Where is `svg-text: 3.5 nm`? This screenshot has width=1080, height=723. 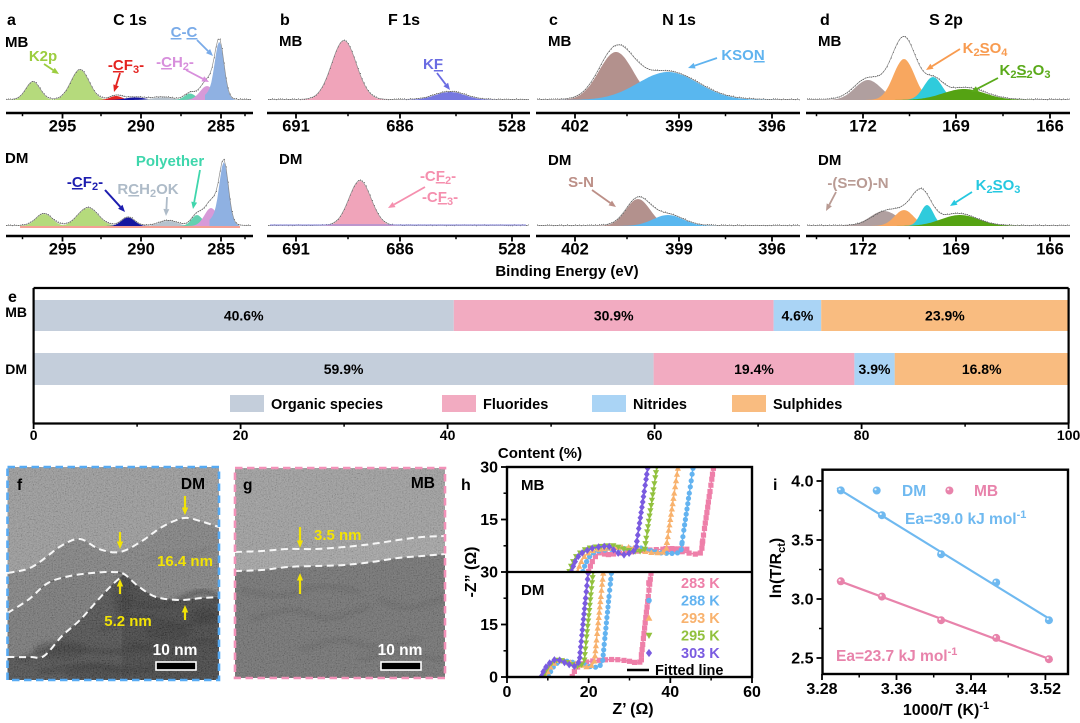 svg-text: 3.5 nm is located at coordinates (338, 535).